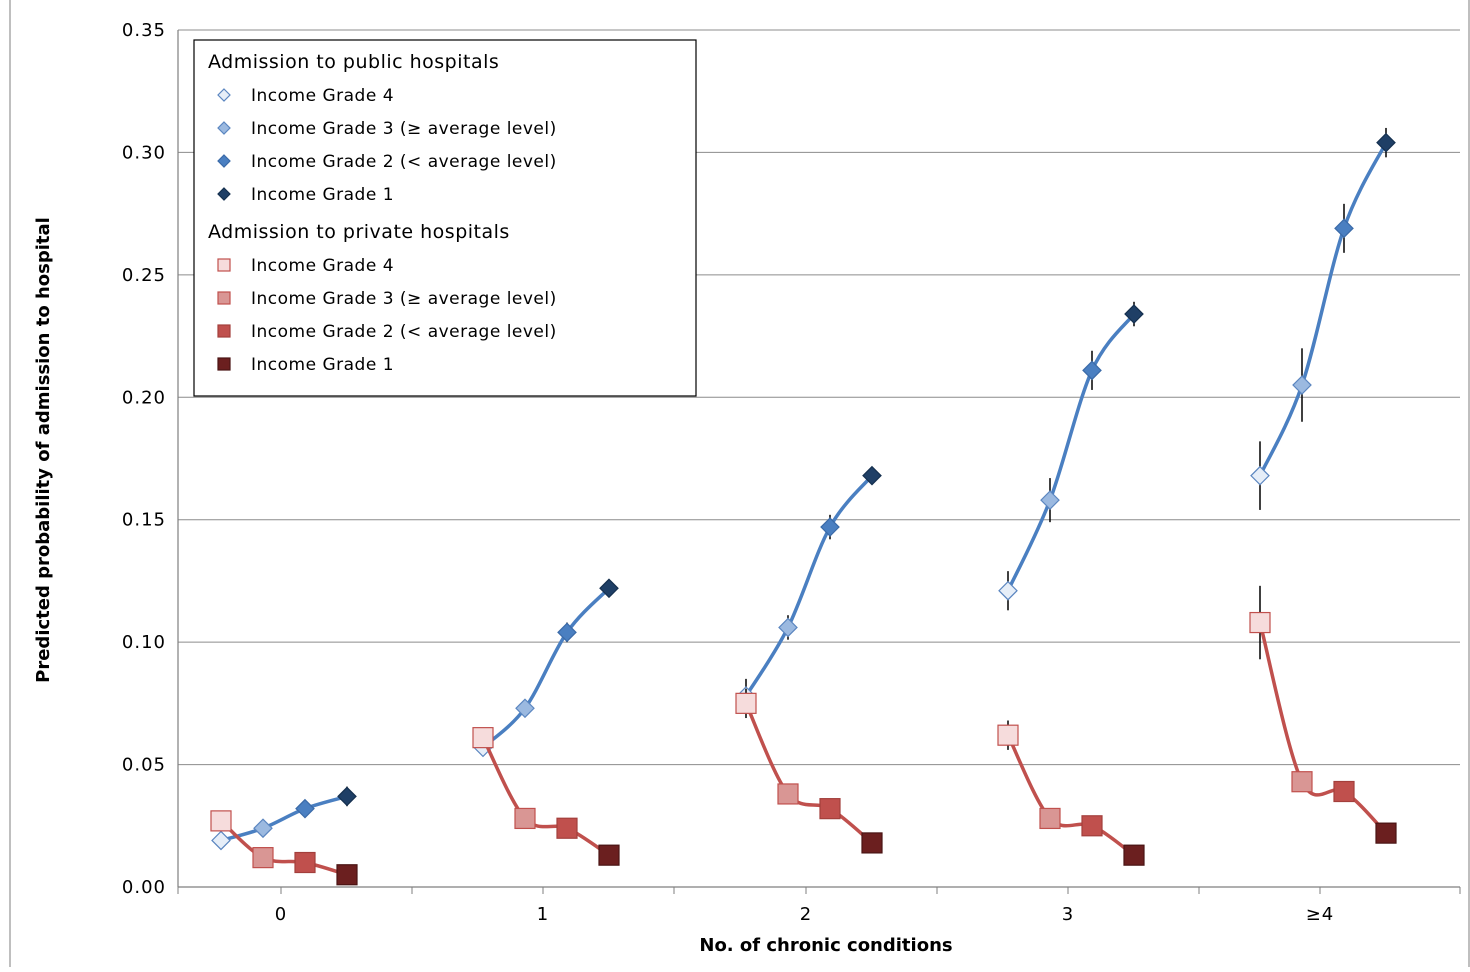 The height and width of the screenshot is (972, 1470). What do you see at coordinates (825, 945) in the screenshot?
I see `x-axis-title: No. of chronic conditions` at bounding box center [825, 945].